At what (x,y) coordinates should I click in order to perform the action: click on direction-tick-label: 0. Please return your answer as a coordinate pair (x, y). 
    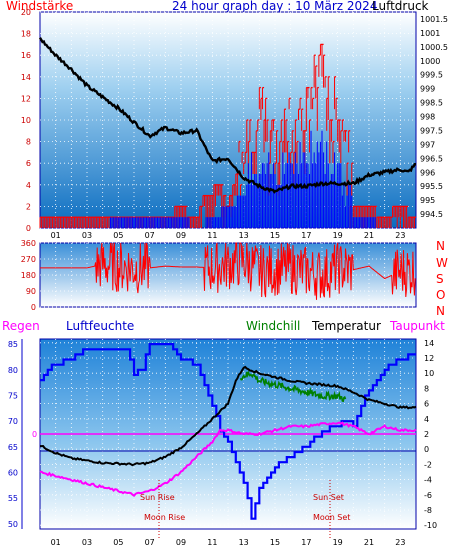
    Looking at the image, I should click on (33, 307).